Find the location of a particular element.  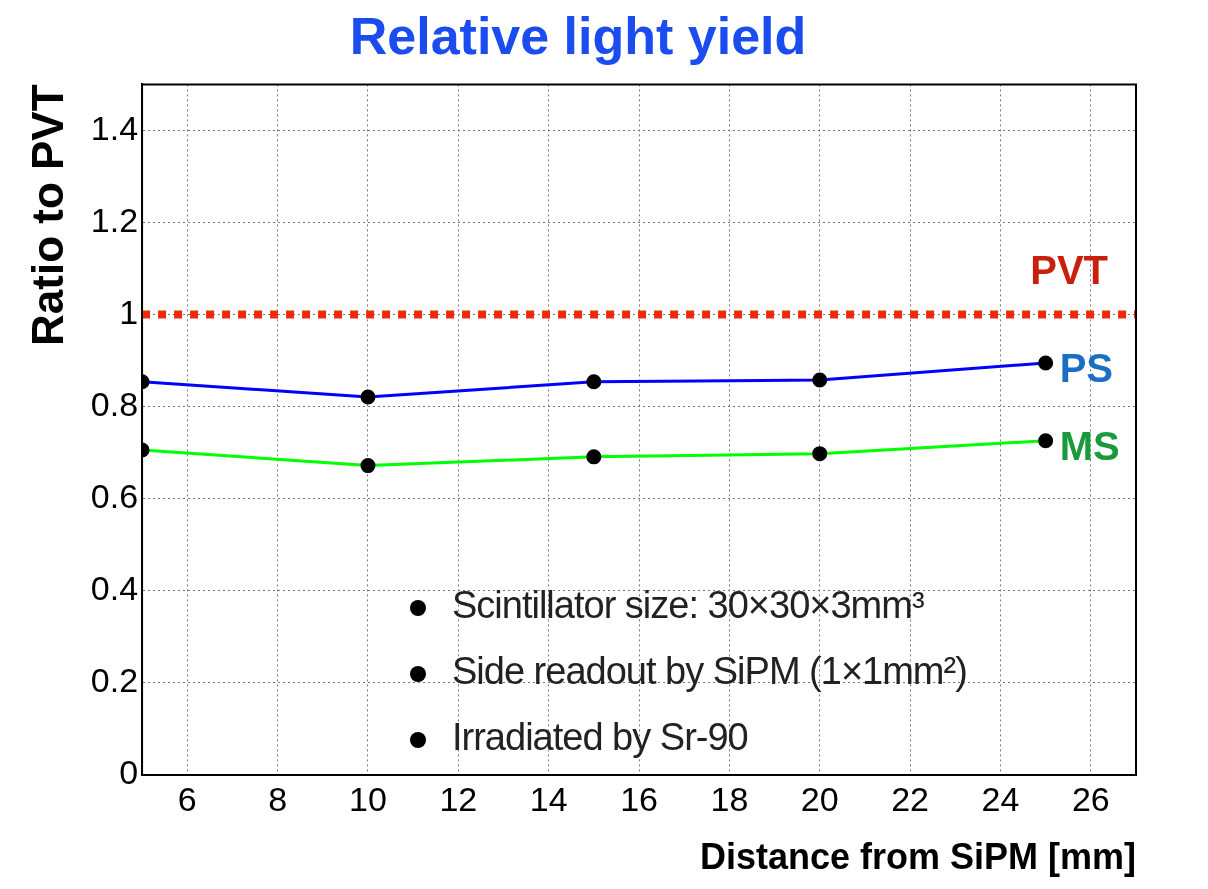

x-axis-title: Distance from SiPM [mm] is located at coordinates (917, 857).